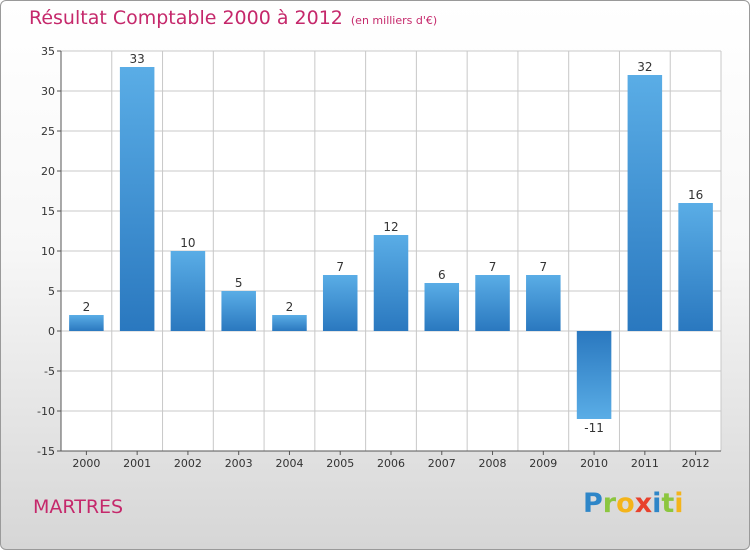 The width and height of the screenshot is (750, 550). What do you see at coordinates (391, 283) in the screenshot?
I see `bar-2006` at bounding box center [391, 283].